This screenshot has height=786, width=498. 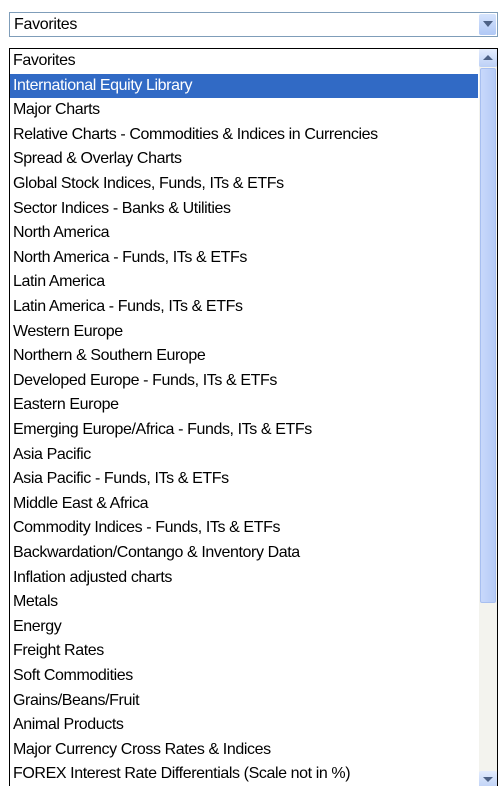 What do you see at coordinates (142, 749) in the screenshot?
I see `list-item: Major Currency Cross Rates & Indices` at bounding box center [142, 749].